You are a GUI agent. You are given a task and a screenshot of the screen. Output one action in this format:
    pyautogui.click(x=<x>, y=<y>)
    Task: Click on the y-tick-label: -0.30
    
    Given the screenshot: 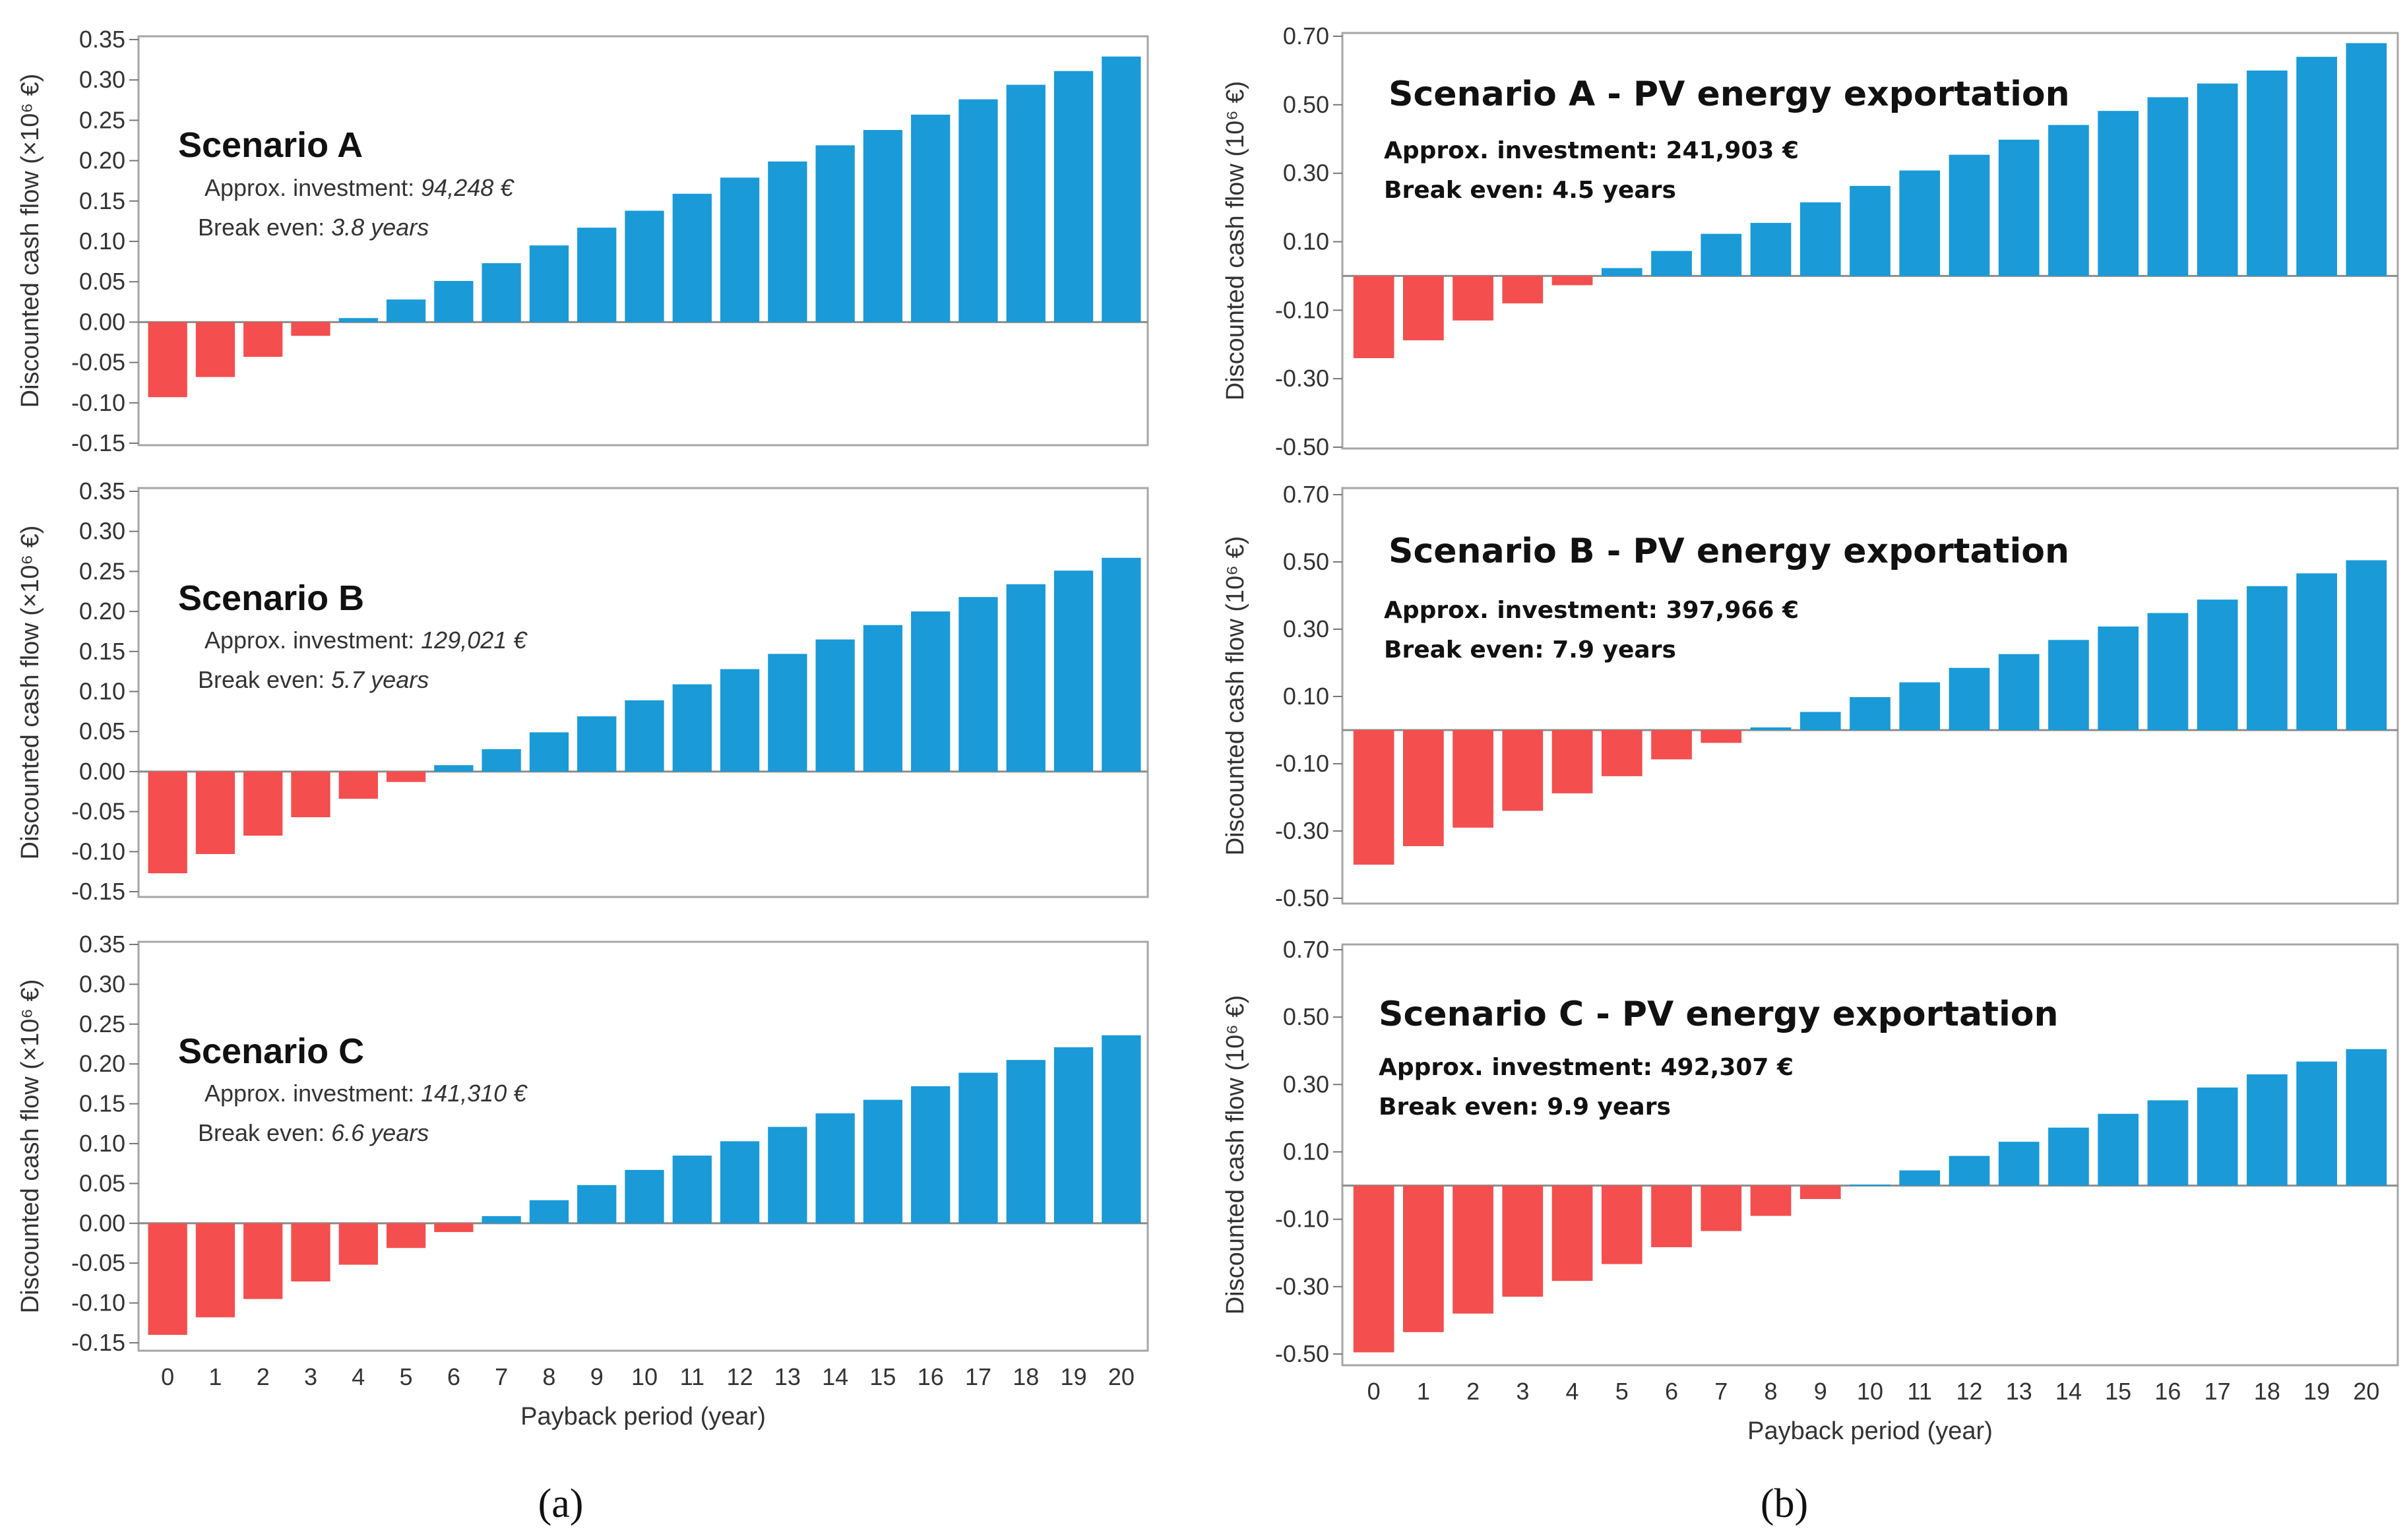 What is the action you would take?
    pyautogui.click(x=1302, y=1286)
    